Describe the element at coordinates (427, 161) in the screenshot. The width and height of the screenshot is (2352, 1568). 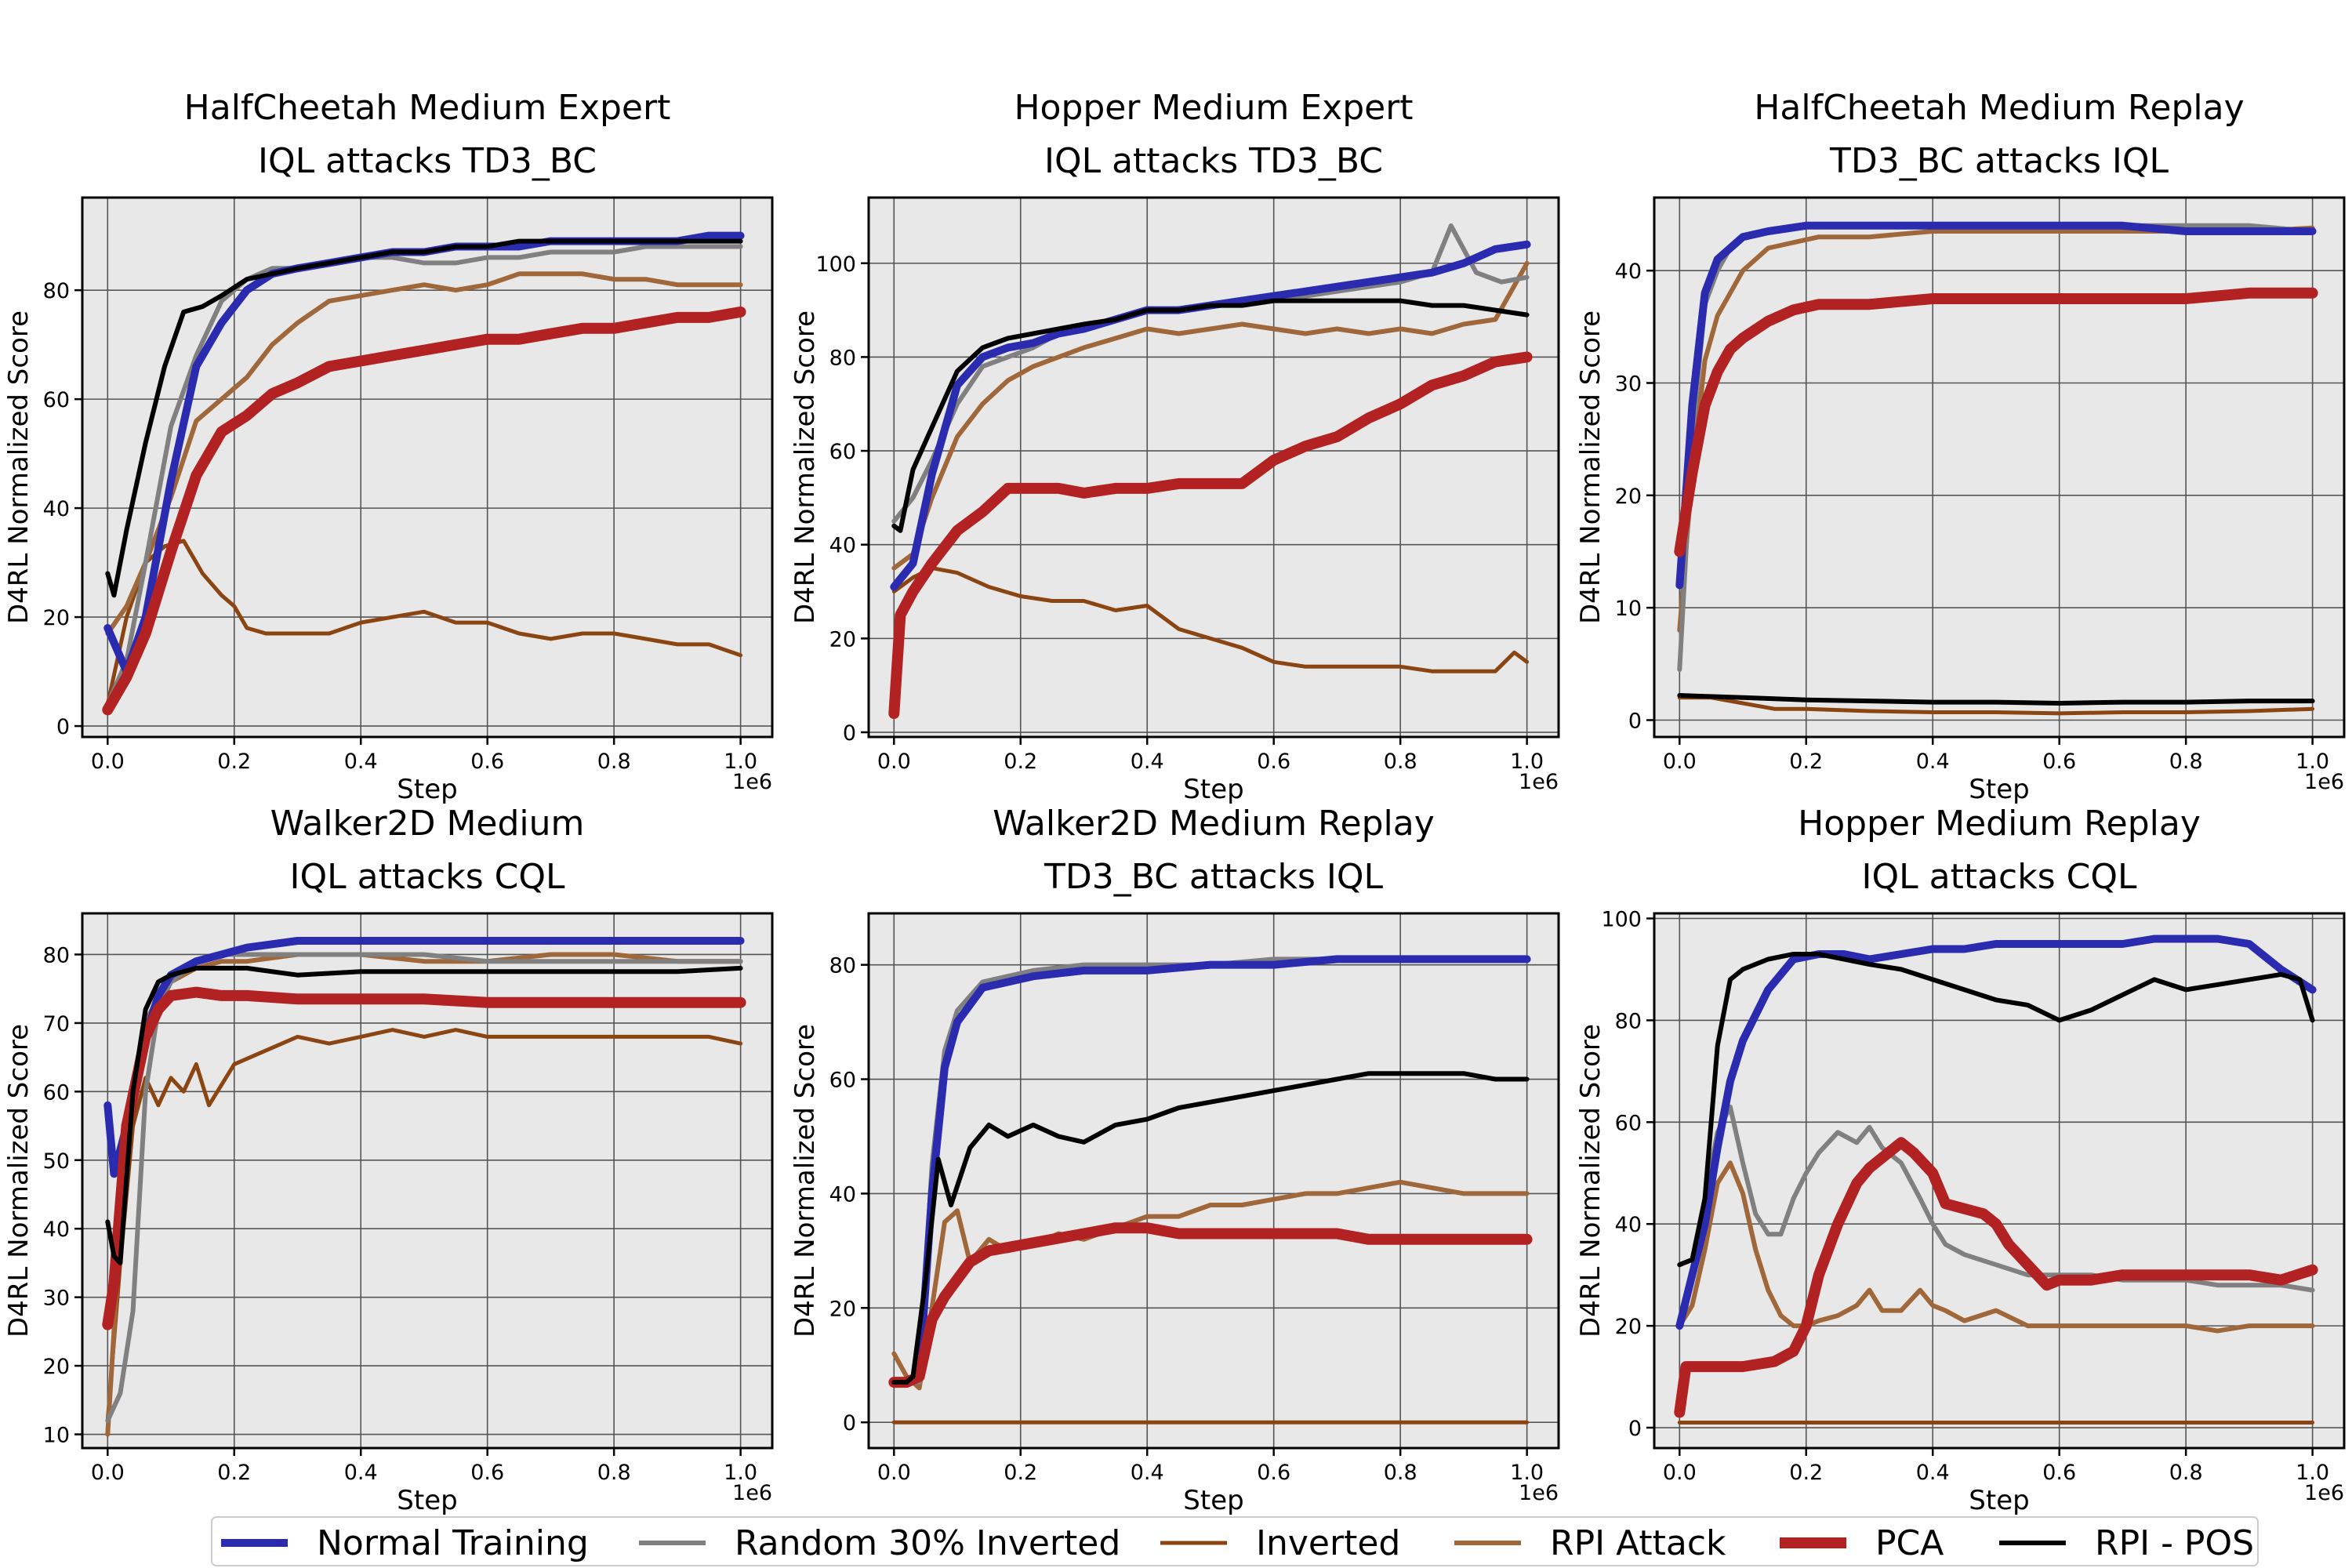
I see `chart-subtitle: IQL attacks TD3_BC` at that location.